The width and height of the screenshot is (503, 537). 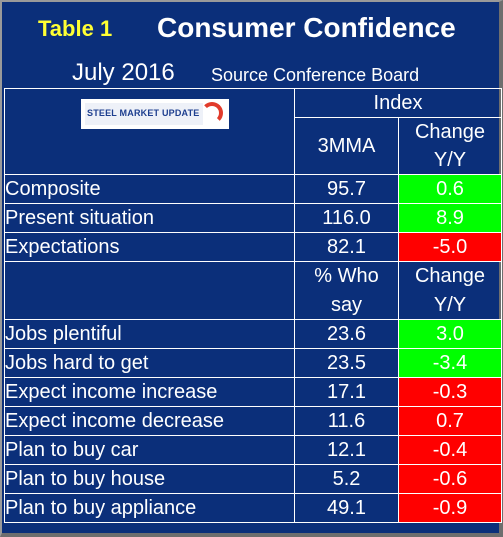 What do you see at coordinates (346, 146) in the screenshot?
I see `col-header-3mma: 3MMA` at bounding box center [346, 146].